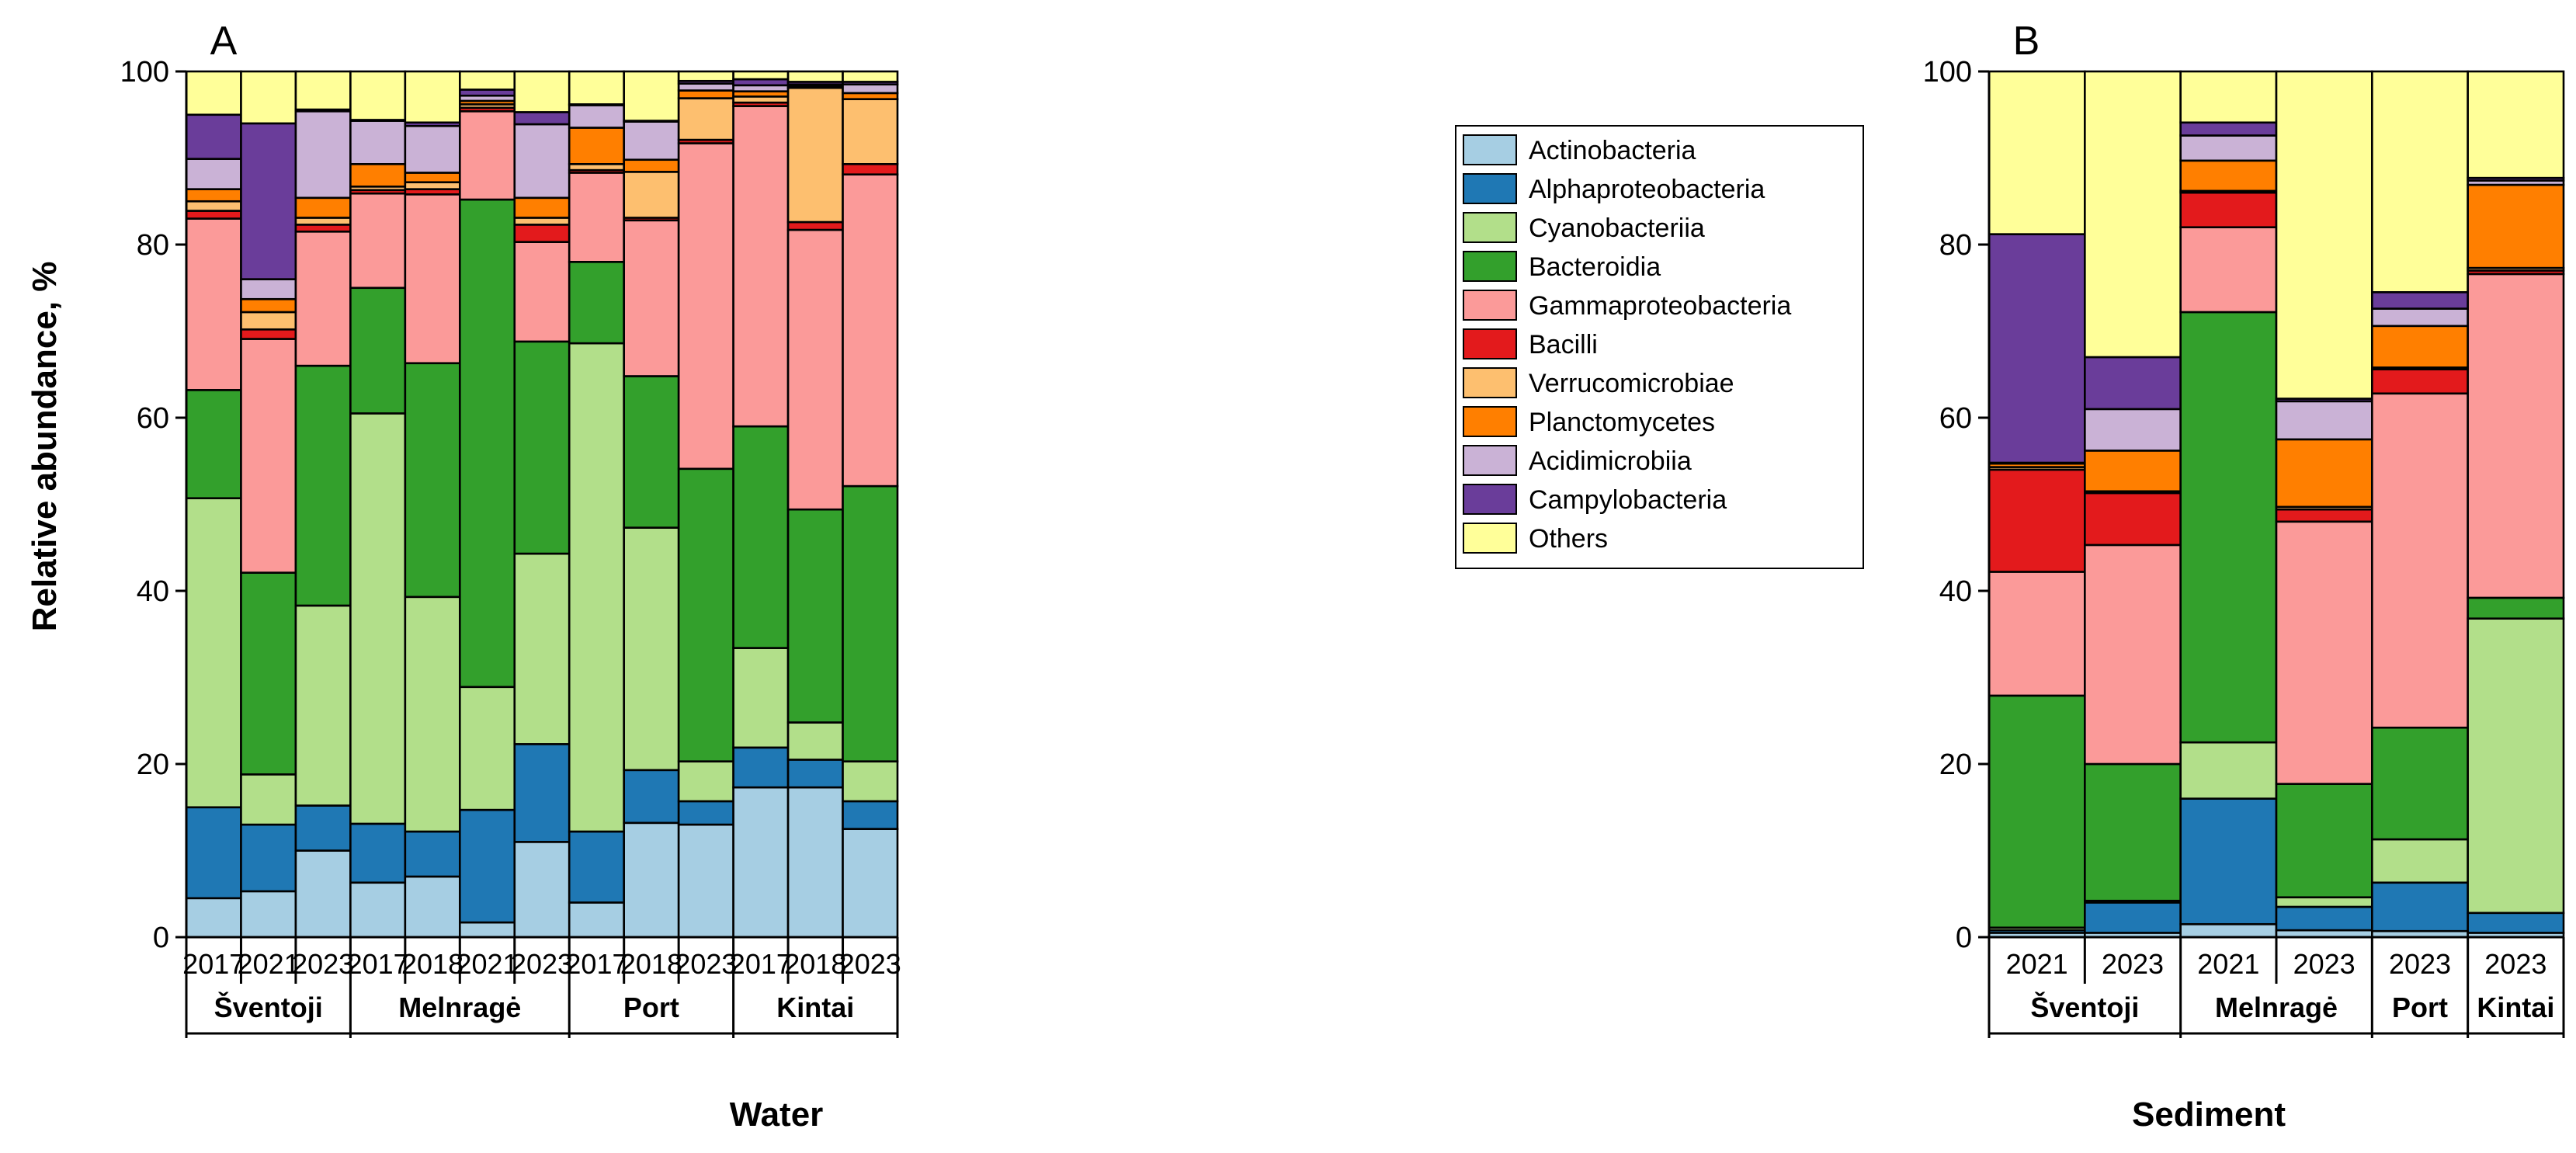 This screenshot has height=1153, width=2576. Describe the element at coordinates (1622, 422) in the screenshot. I see `legend-label-planctomycetes: Planctomycetes` at that location.